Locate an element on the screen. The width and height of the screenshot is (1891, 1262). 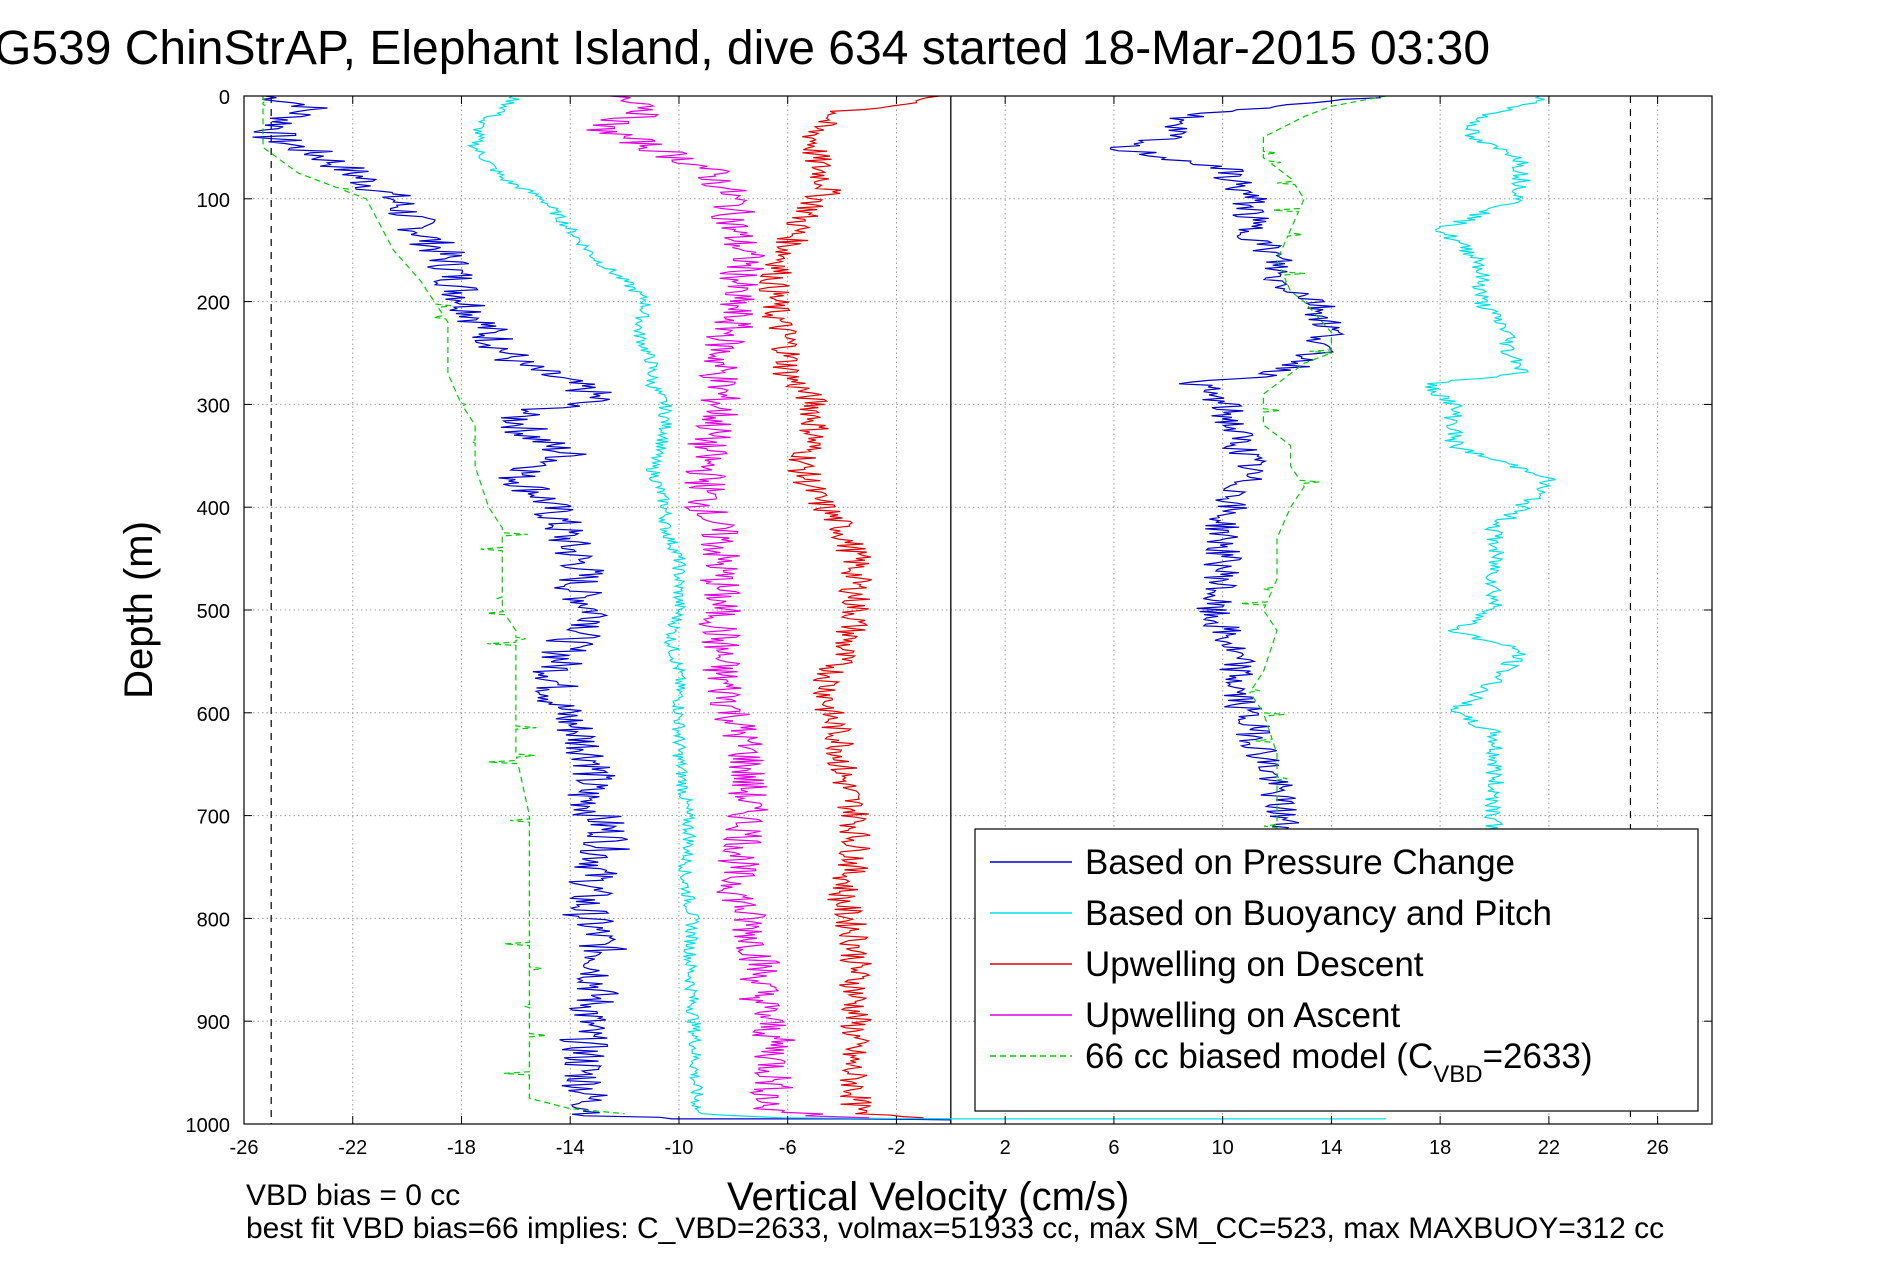
annotation-vbd-bias: VBD bias = 0 cc is located at coordinates (353, 1195).